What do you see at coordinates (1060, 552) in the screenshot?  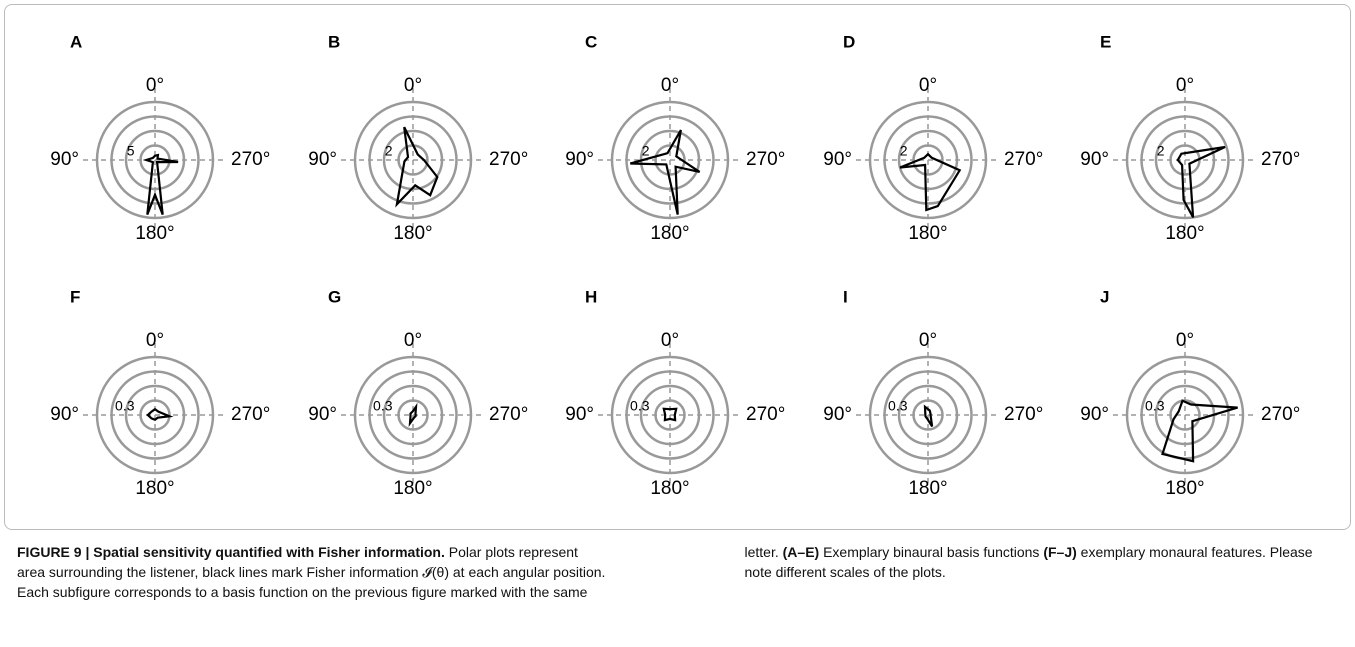 I see `caption-text: (F–J)` at bounding box center [1060, 552].